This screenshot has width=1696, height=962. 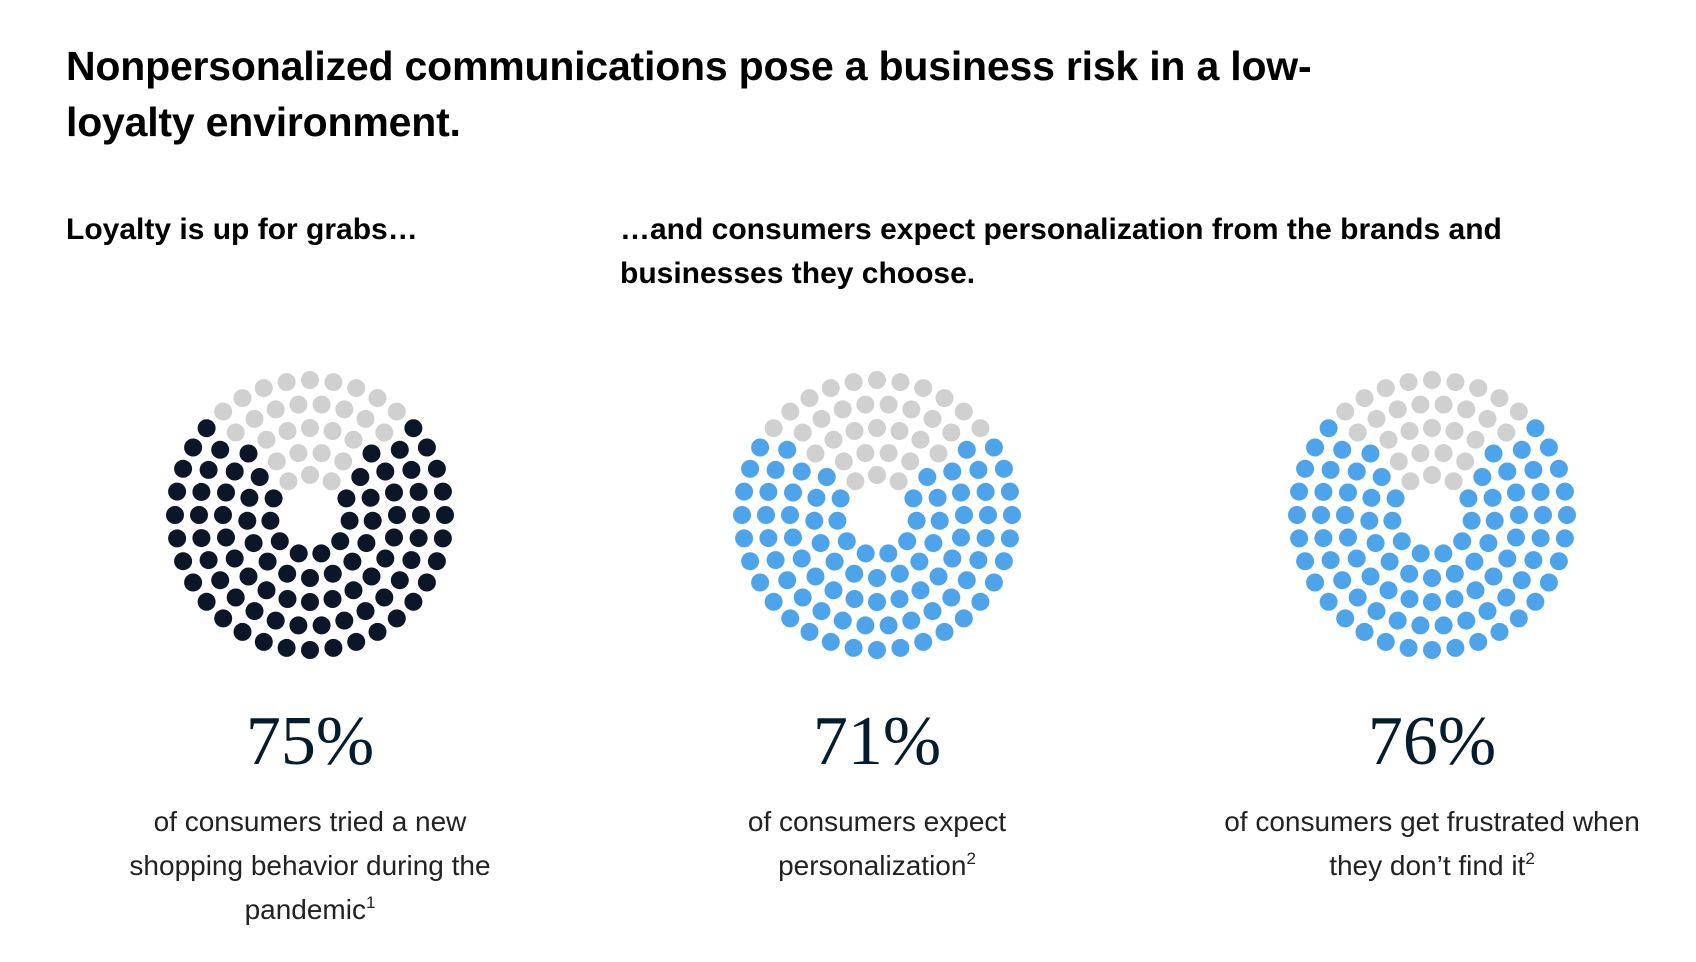 What do you see at coordinates (310, 741) in the screenshot?
I see `stat-value: 75%` at bounding box center [310, 741].